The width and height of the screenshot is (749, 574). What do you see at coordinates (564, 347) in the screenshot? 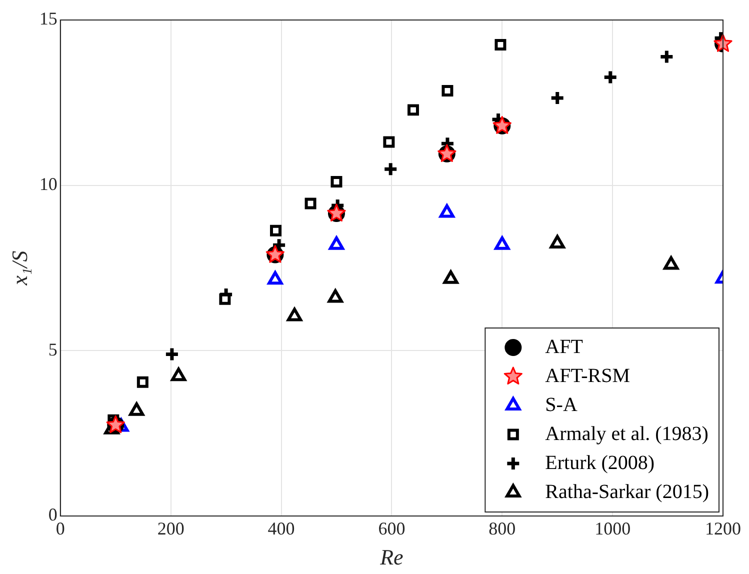
I see `legend-label: AFT` at bounding box center [564, 347].